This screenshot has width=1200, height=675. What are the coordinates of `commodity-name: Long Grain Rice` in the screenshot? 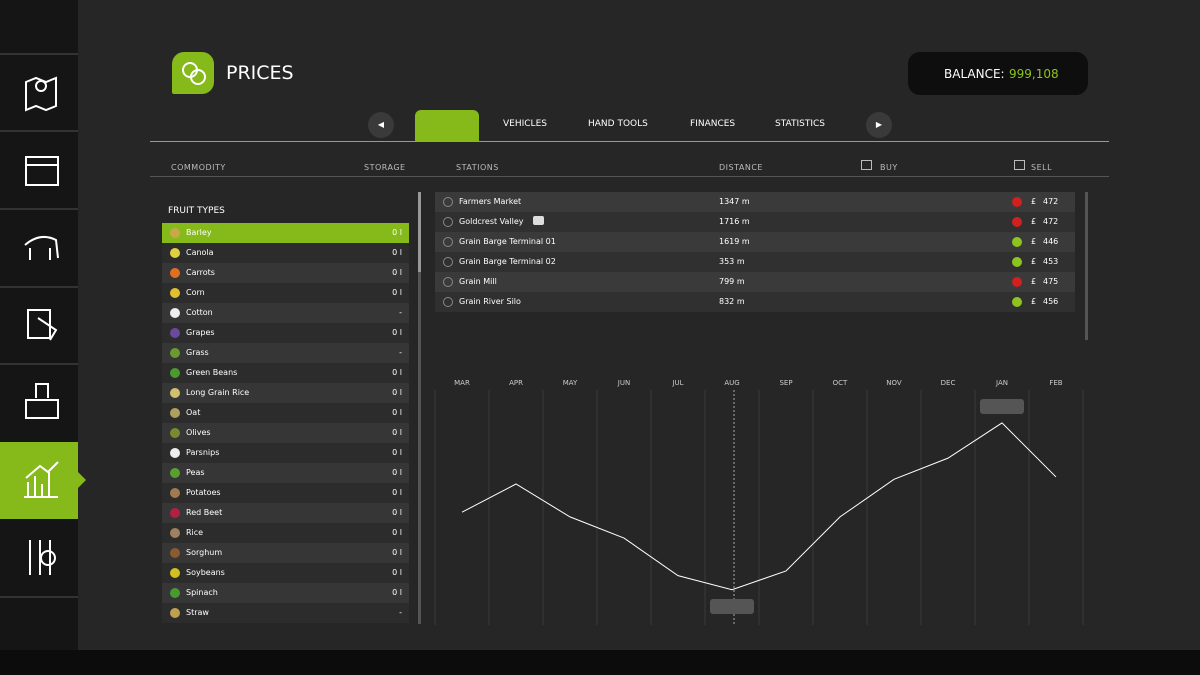 It's located at (218, 392).